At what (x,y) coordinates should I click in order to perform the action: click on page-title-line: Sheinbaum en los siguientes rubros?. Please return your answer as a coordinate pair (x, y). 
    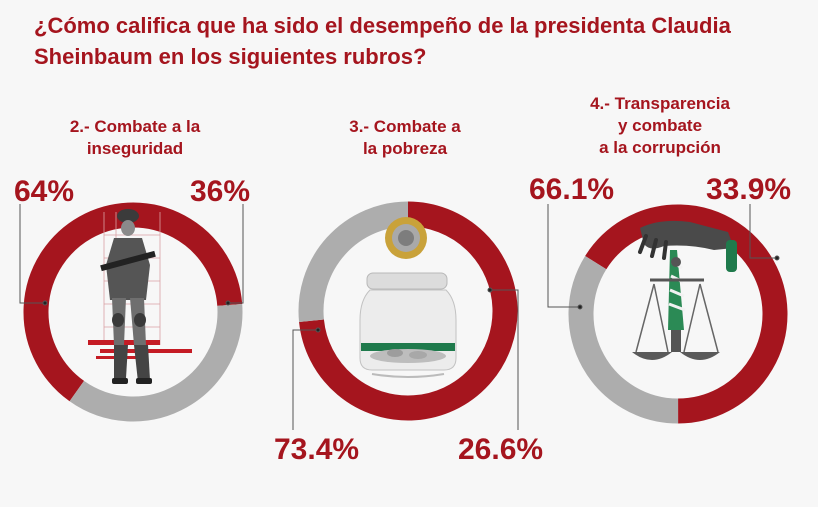
    Looking at the image, I should click on (230, 56).